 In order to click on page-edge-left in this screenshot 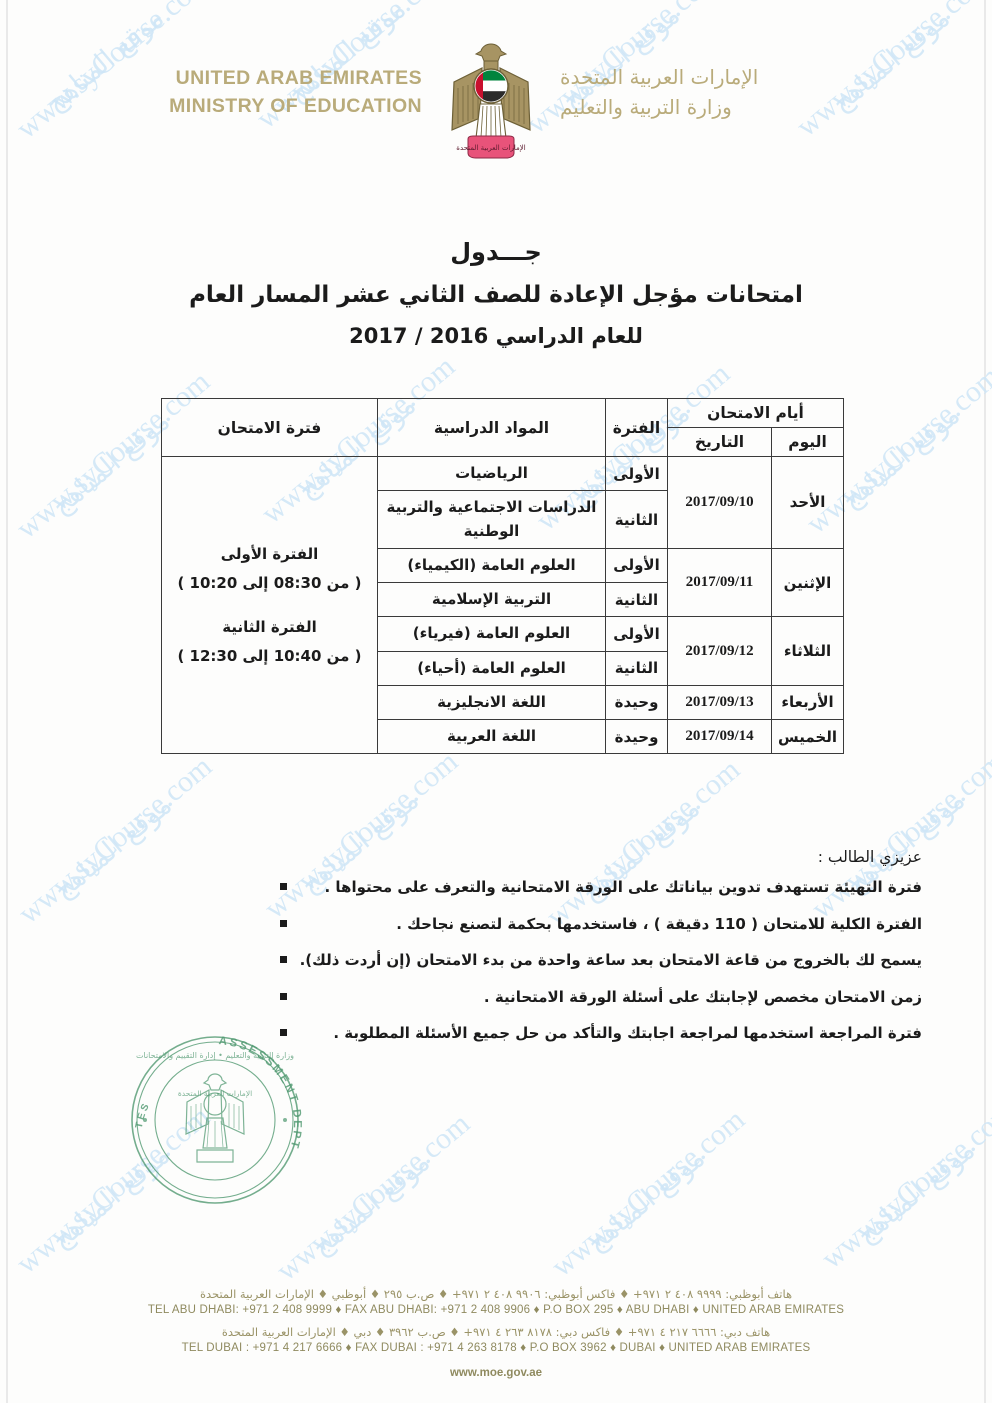, I will do `click(7, 701)`.